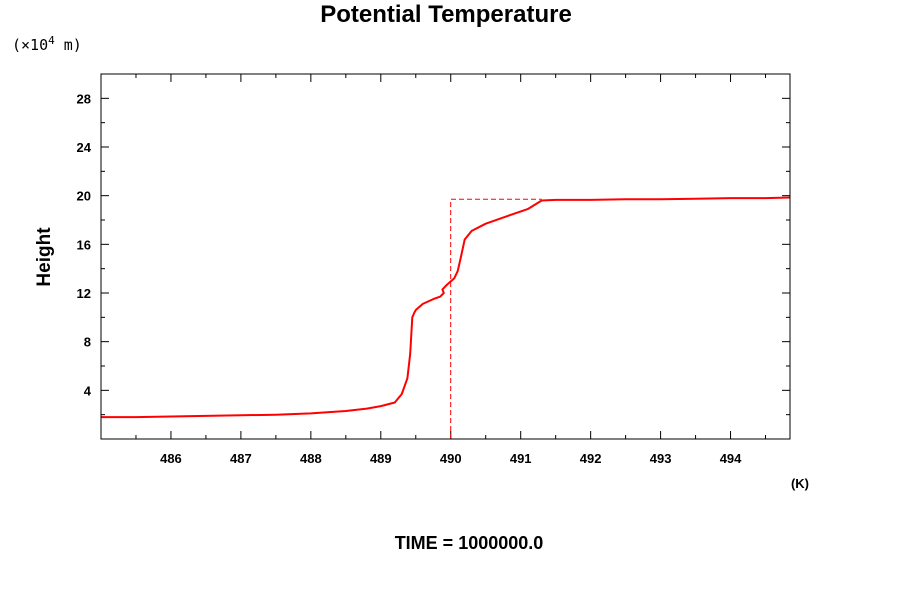 Image resolution: width=900 pixels, height=600 pixels. I want to click on x-tick-label: 487, so click(241, 458).